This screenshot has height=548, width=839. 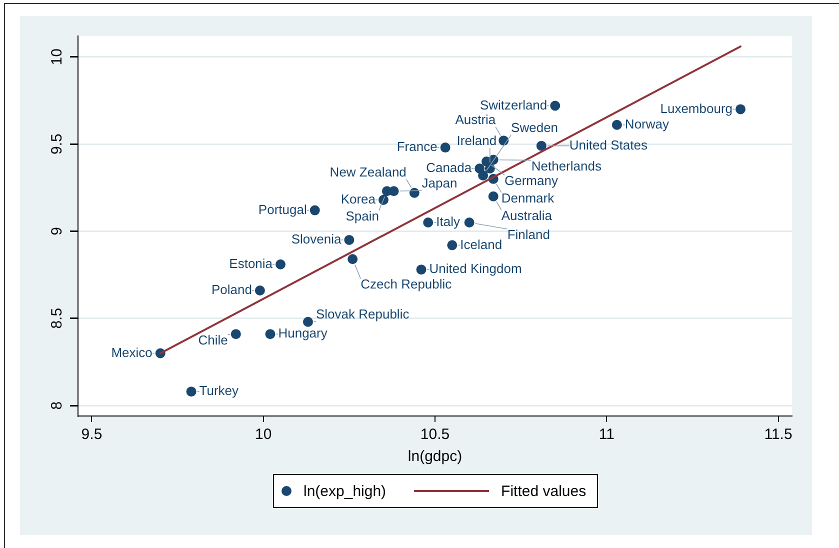 I want to click on x-tick-label: 11, so click(x=606, y=435).